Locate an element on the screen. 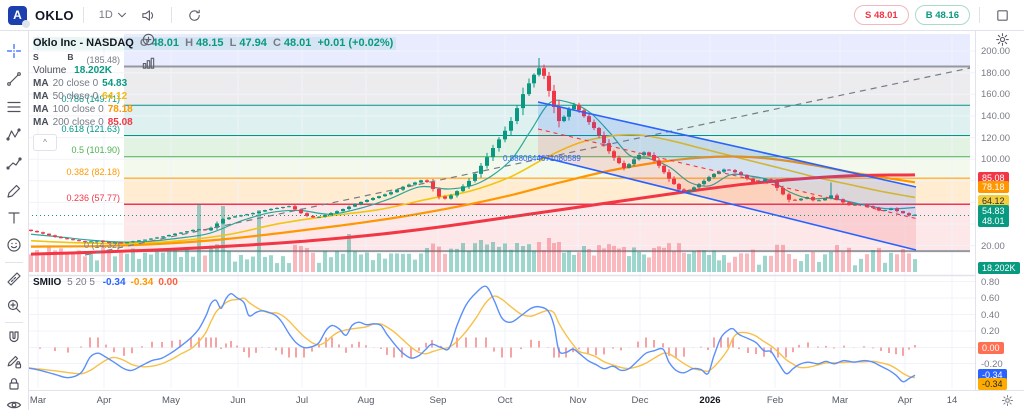 This screenshot has height=410, width=1024. symbol-logo: A is located at coordinates (19, 16).